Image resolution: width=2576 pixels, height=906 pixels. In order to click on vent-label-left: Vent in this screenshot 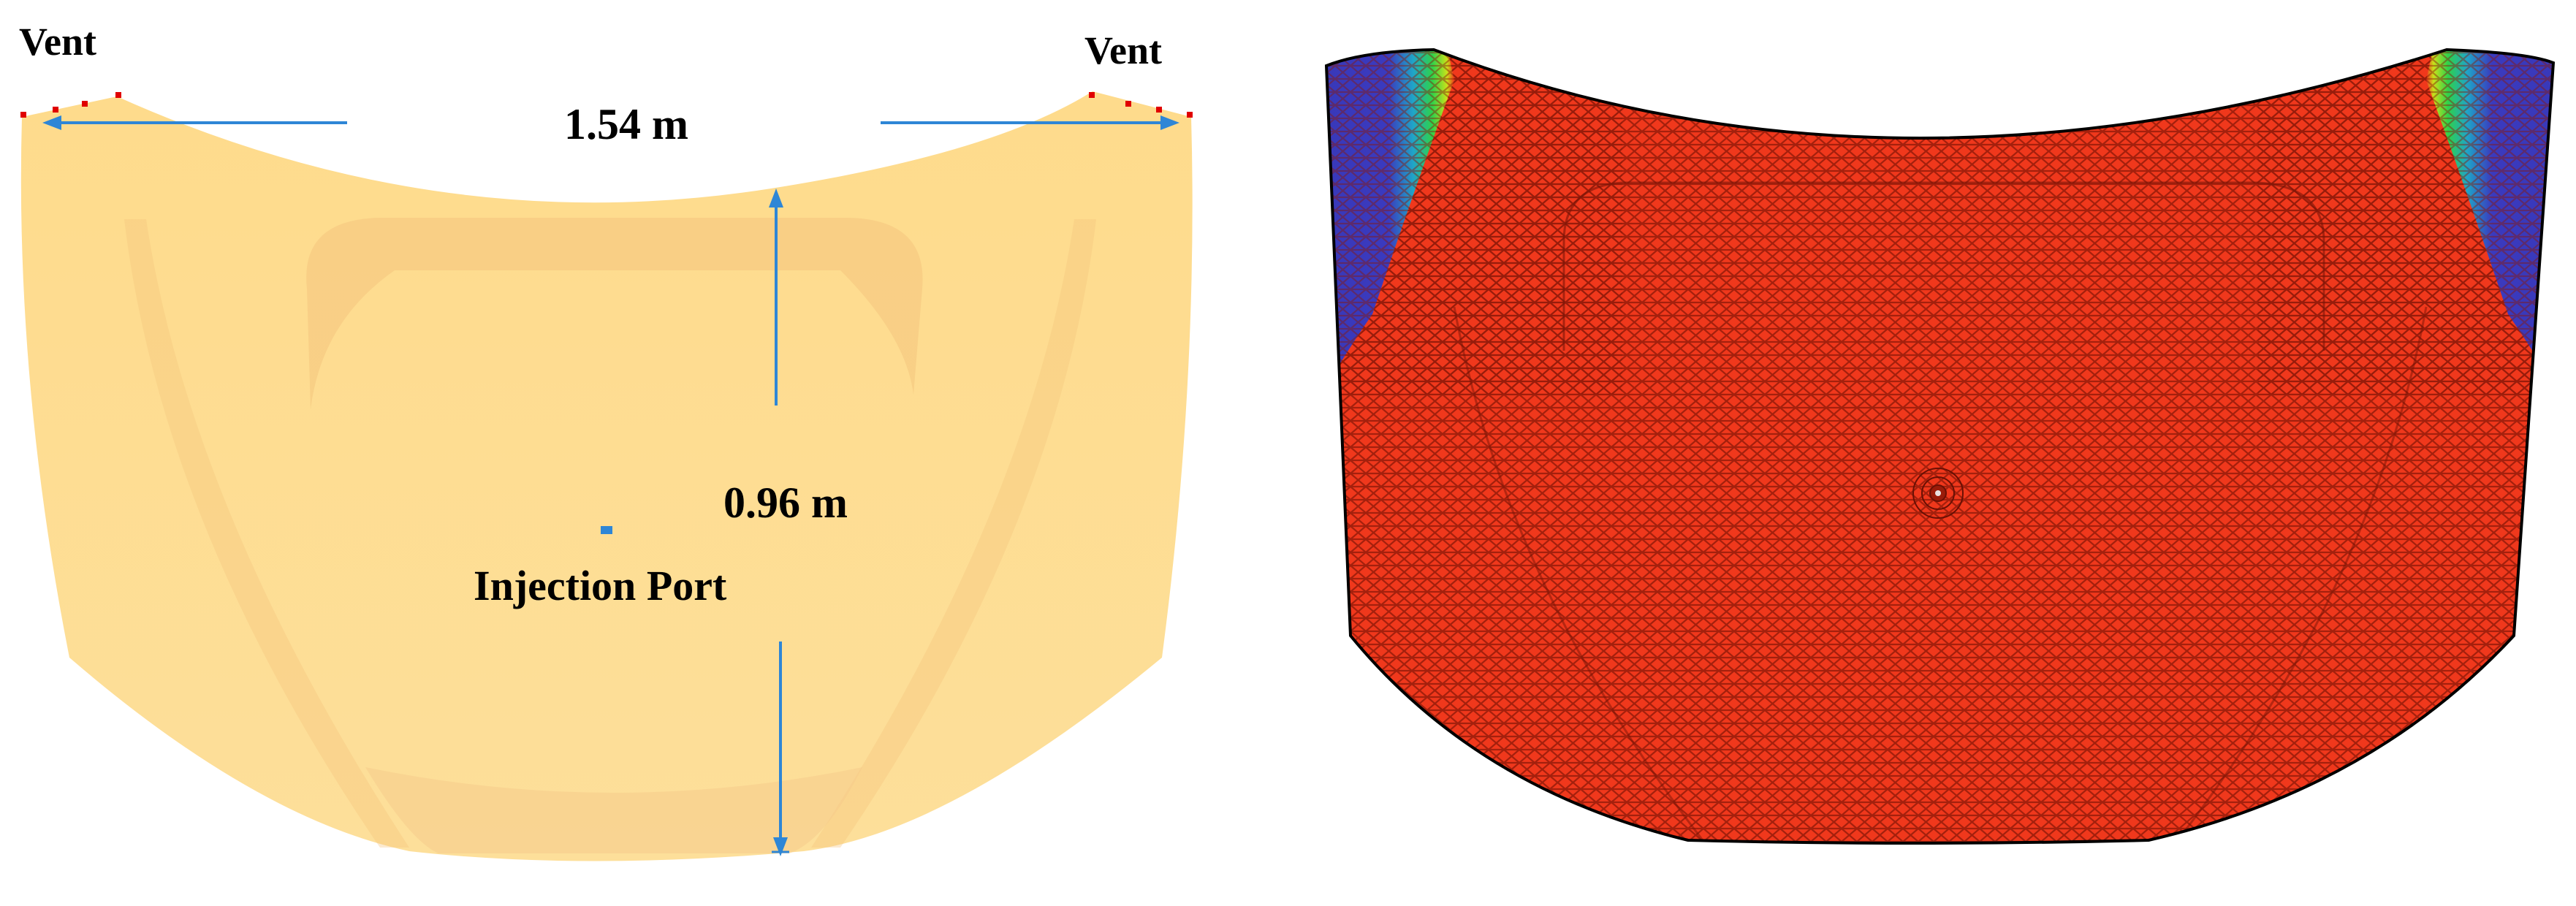, I will do `click(58, 42)`.